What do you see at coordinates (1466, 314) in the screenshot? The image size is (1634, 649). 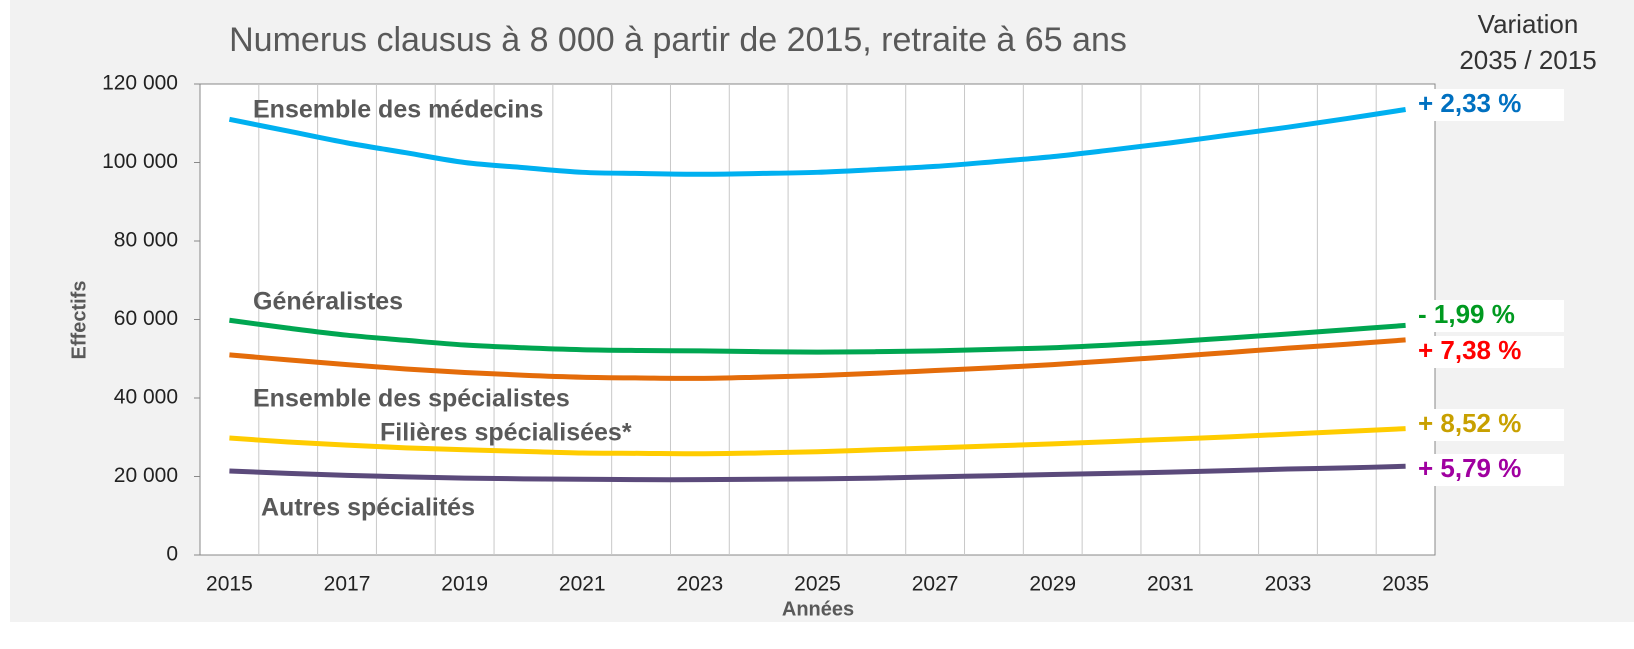 I see `variation-label: - 1,99 %` at bounding box center [1466, 314].